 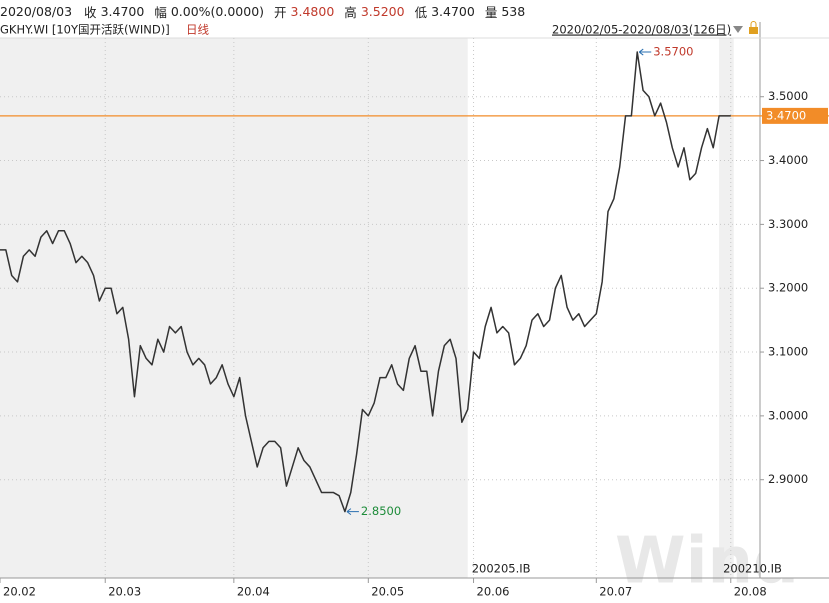 What do you see at coordinates (197, 30) in the screenshot?
I see `period: 日线` at bounding box center [197, 30].